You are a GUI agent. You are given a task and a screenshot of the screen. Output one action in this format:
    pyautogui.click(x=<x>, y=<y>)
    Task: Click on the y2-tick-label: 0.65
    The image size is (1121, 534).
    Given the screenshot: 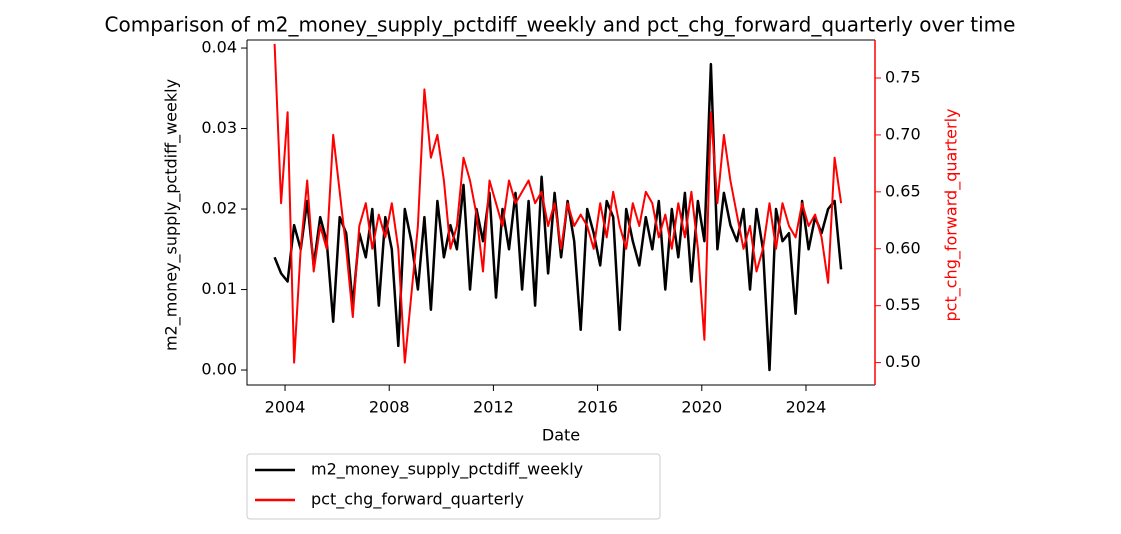 What is the action you would take?
    pyautogui.click(x=903, y=190)
    